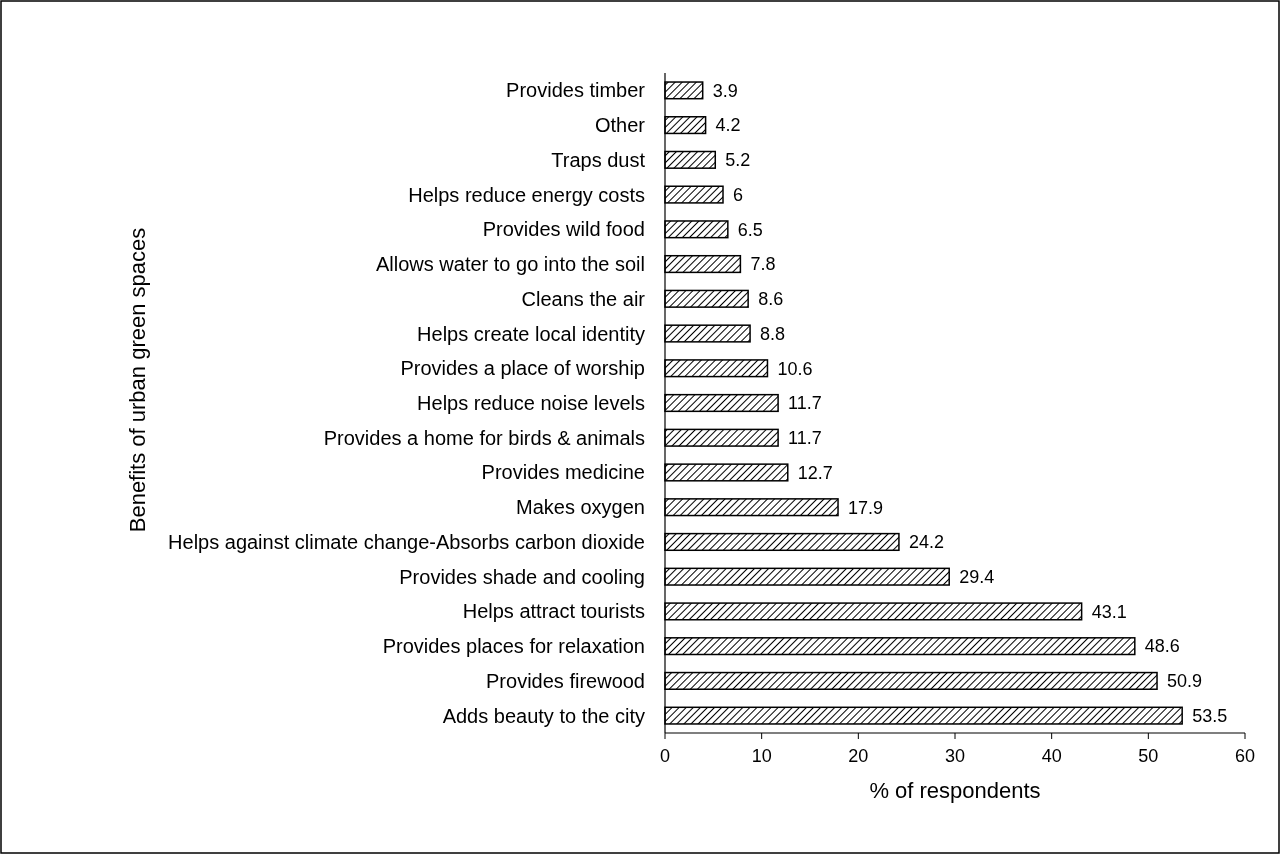  What do you see at coordinates (1245, 756) in the screenshot?
I see `x-tick-label: 60` at bounding box center [1245, 756].